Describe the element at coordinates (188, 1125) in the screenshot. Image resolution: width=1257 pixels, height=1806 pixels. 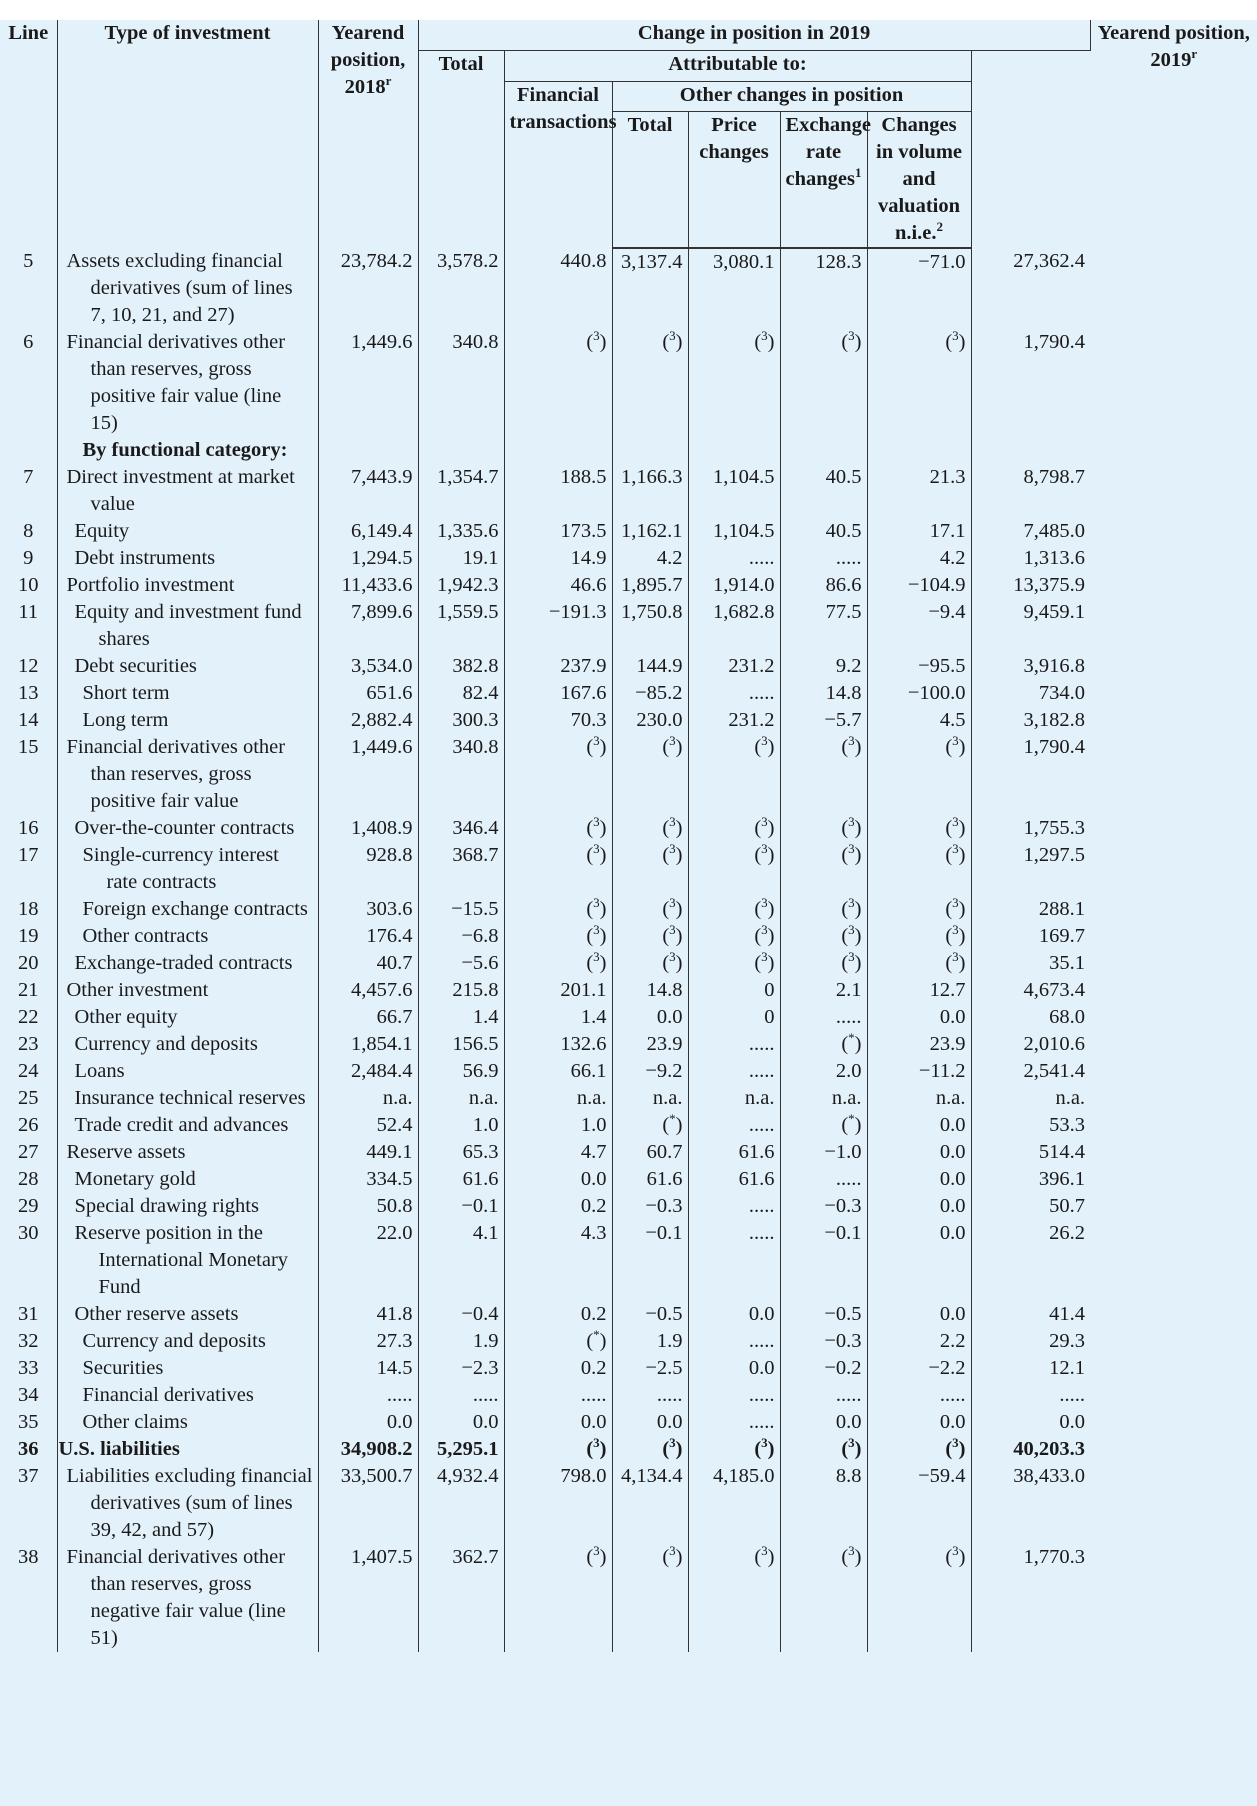
I see `investment-type: Trade credit and advances` at that location.